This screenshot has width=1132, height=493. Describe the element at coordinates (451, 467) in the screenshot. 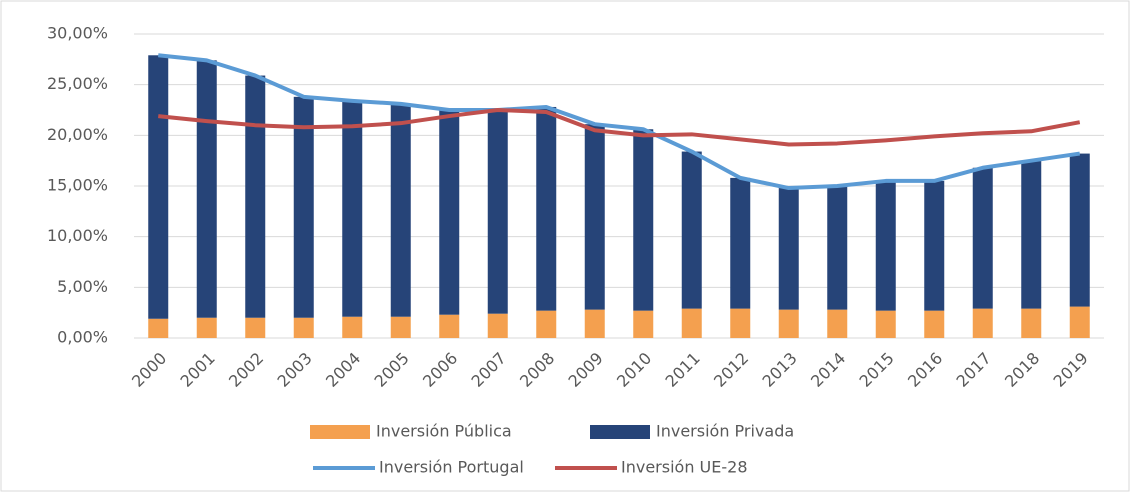

I see `legend-label: Inversión Portugal` at that location.